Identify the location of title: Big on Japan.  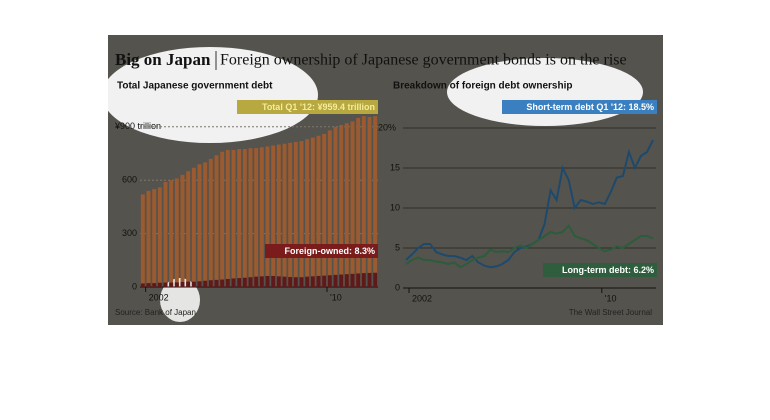
(163, 59).